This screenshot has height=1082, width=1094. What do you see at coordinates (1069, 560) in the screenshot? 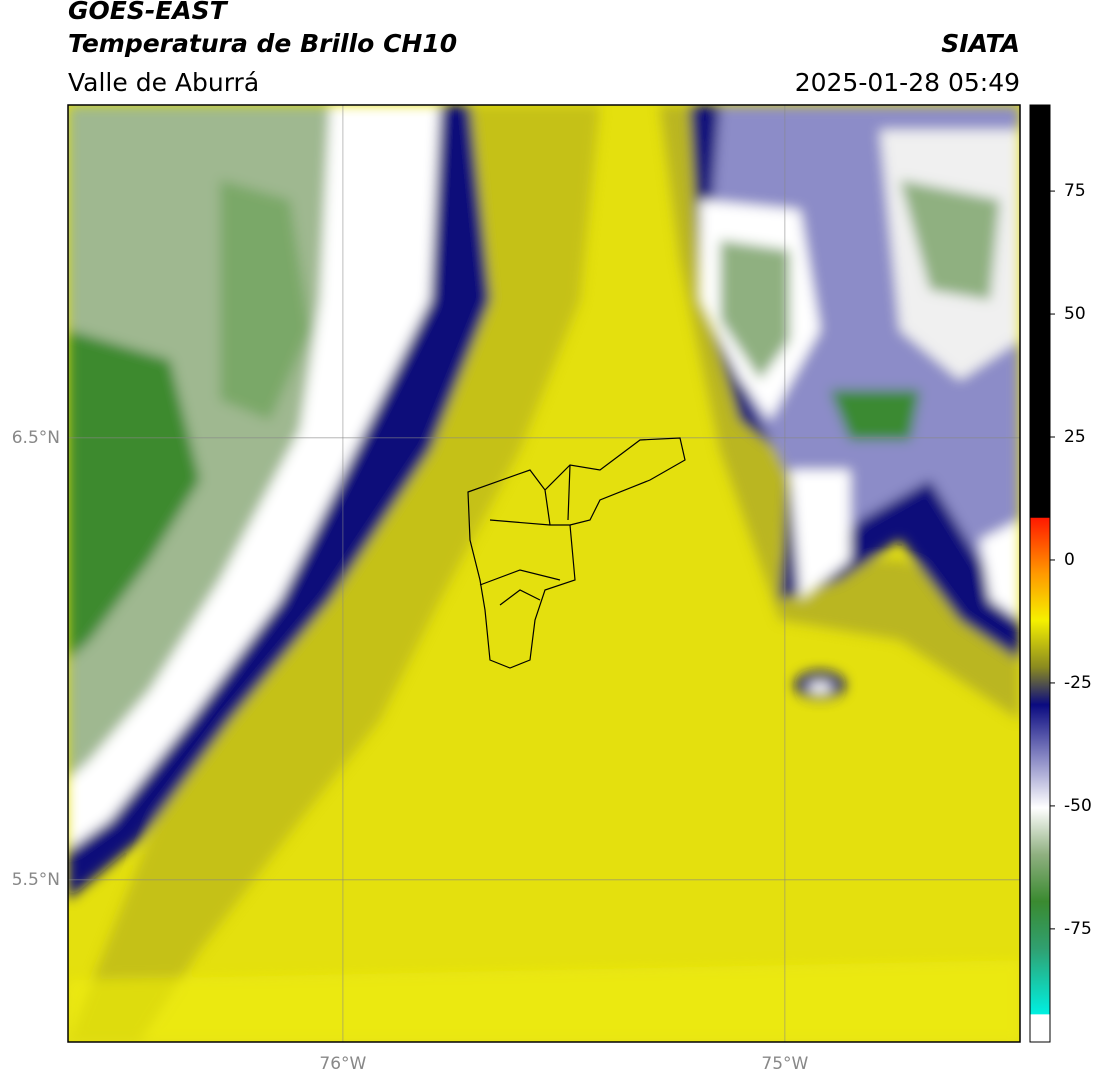
I see `colorbar-tick-label: 0` at bounding box center [1069, 560].